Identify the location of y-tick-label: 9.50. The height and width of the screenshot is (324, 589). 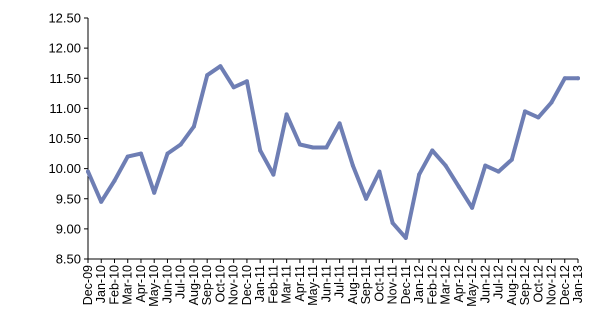
(68, 198).